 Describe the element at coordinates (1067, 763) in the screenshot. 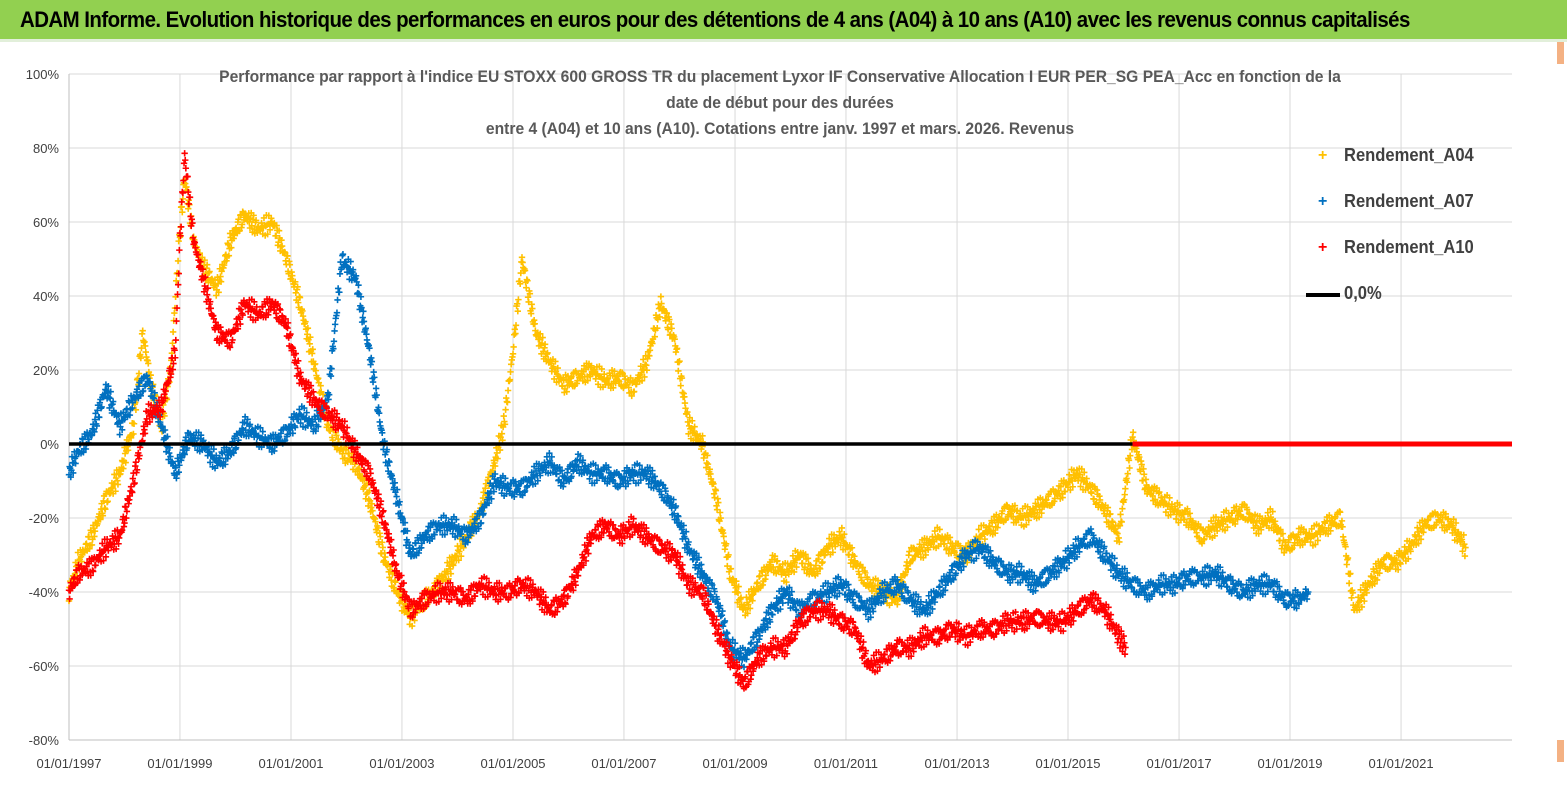

I see `x-tick-label: 01/01/2015` at that location.